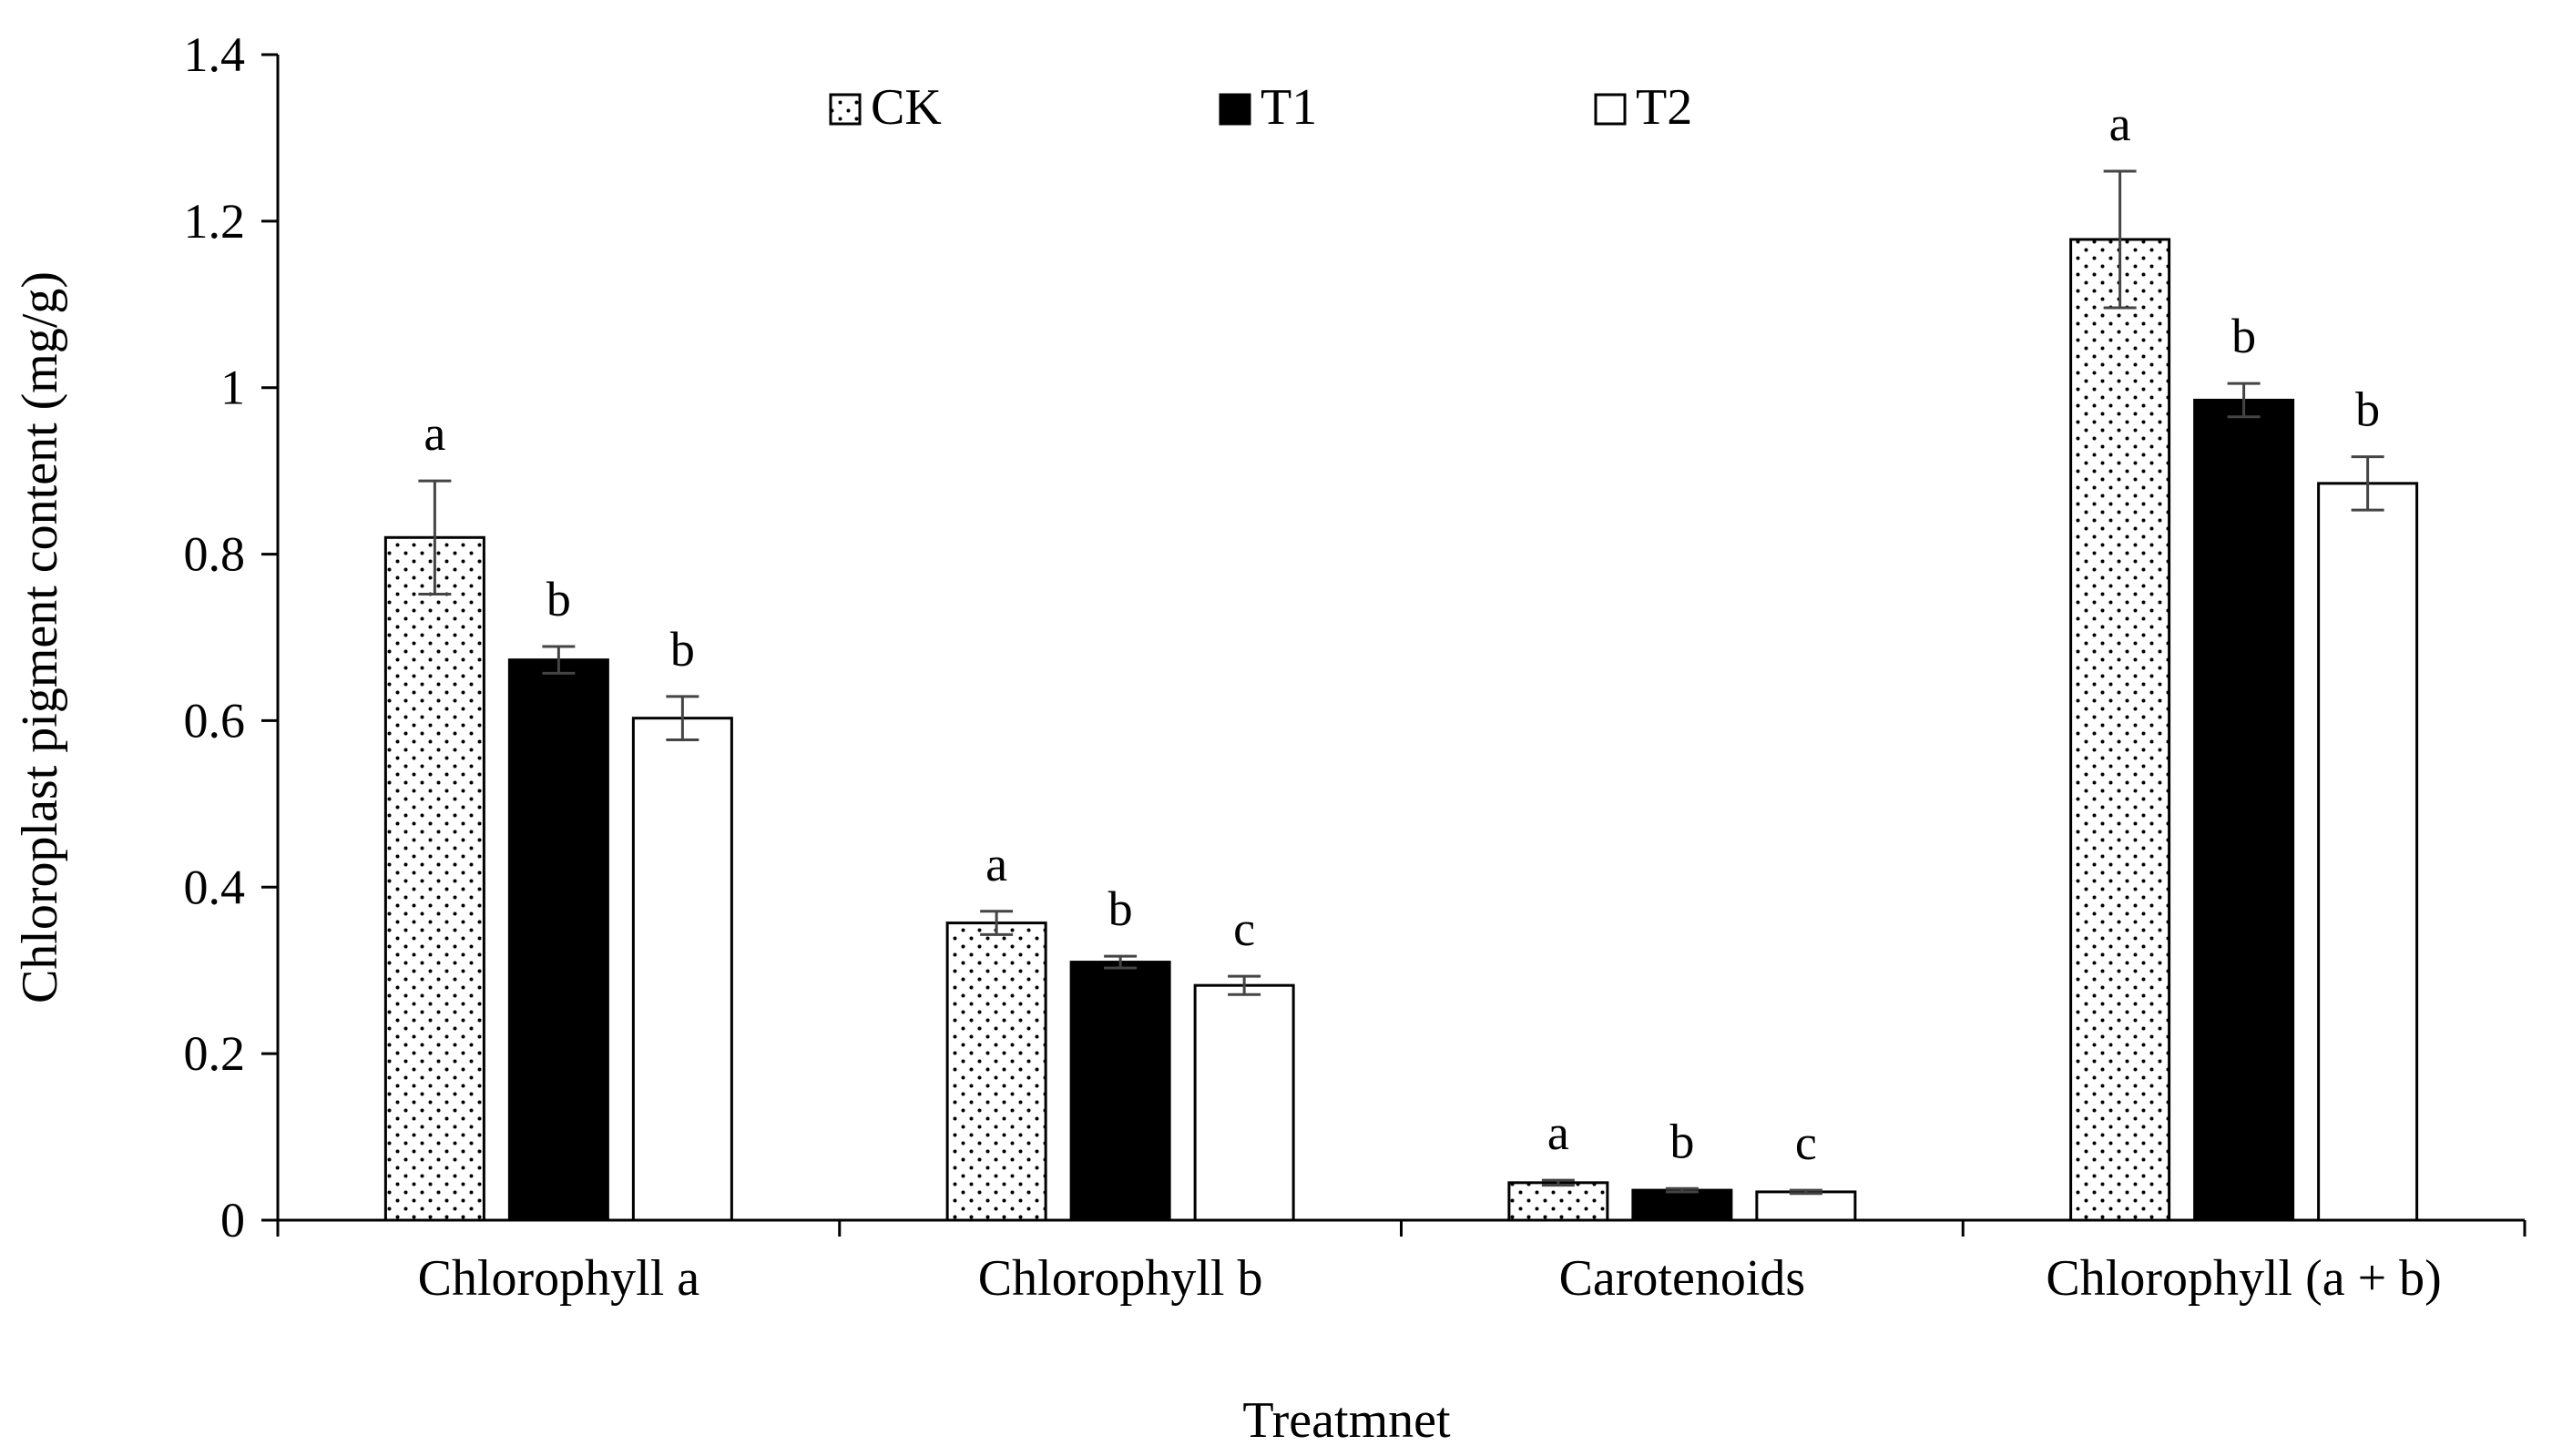 The height and width of the screenshot is (1456, 2552). What do you see at coordinates (232, 1220) in the screenshot?
I see `y-tick-label: 0` at bounding box center [232, 1220].